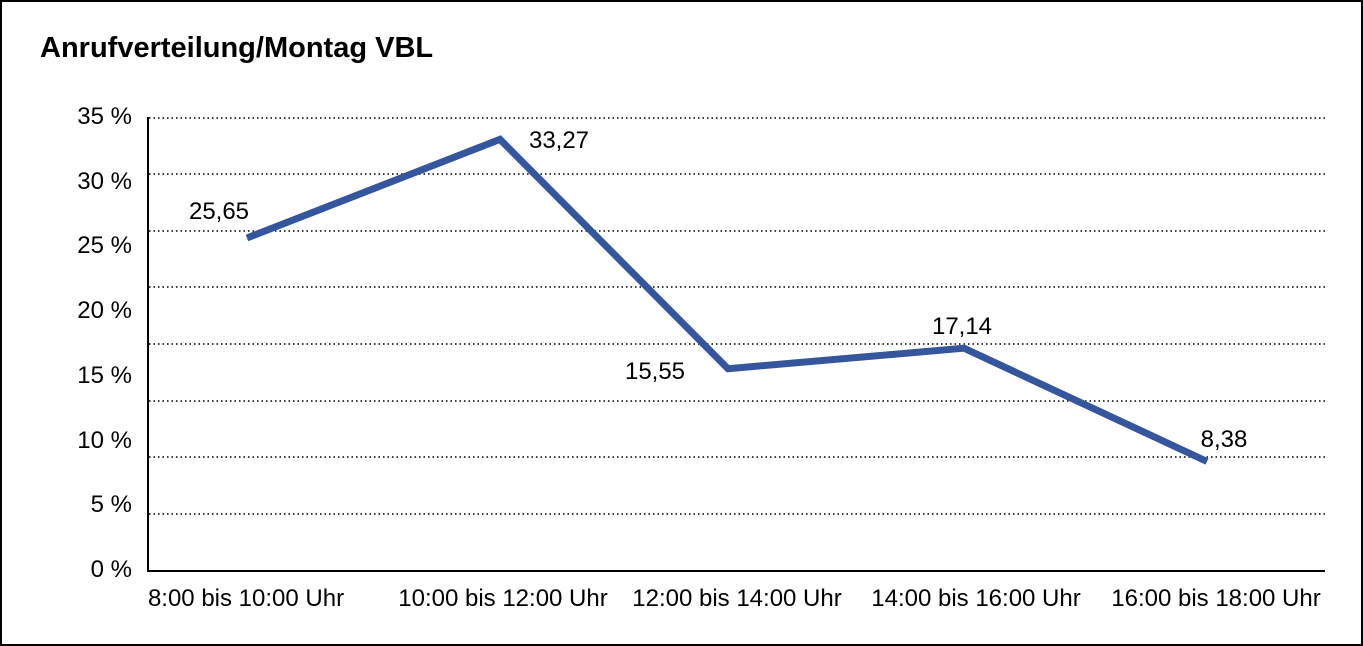  I want to click on x-axis-line, so click(736, 571).